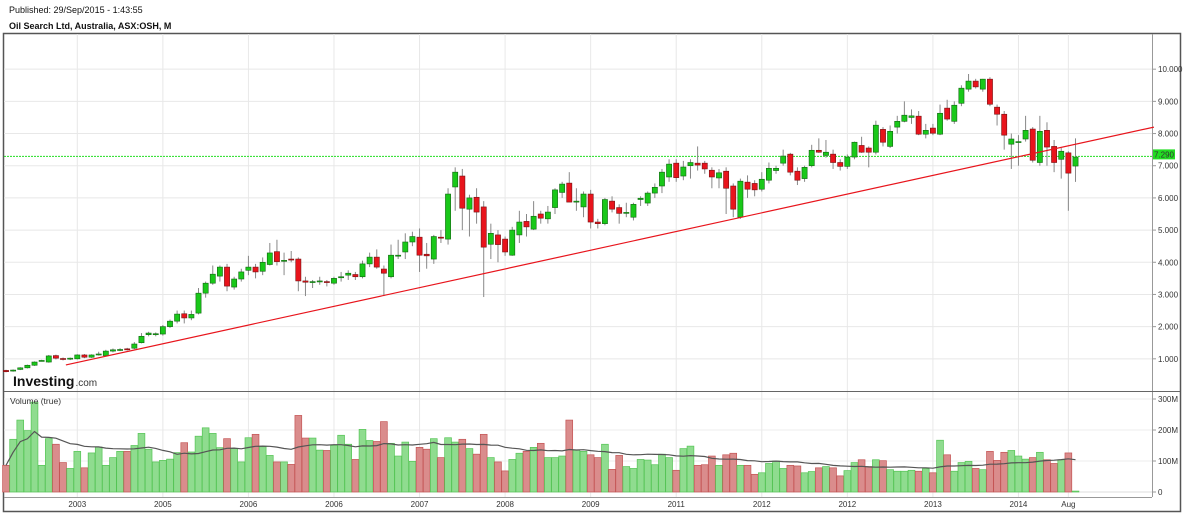 The image size is (1184, 518). What do you see at coordinates (90, 26) in the screenshot?
I see `chart-title: Oil Search Ltd, Australia, ASX:OSH, M` at bounding box center [90, 26].